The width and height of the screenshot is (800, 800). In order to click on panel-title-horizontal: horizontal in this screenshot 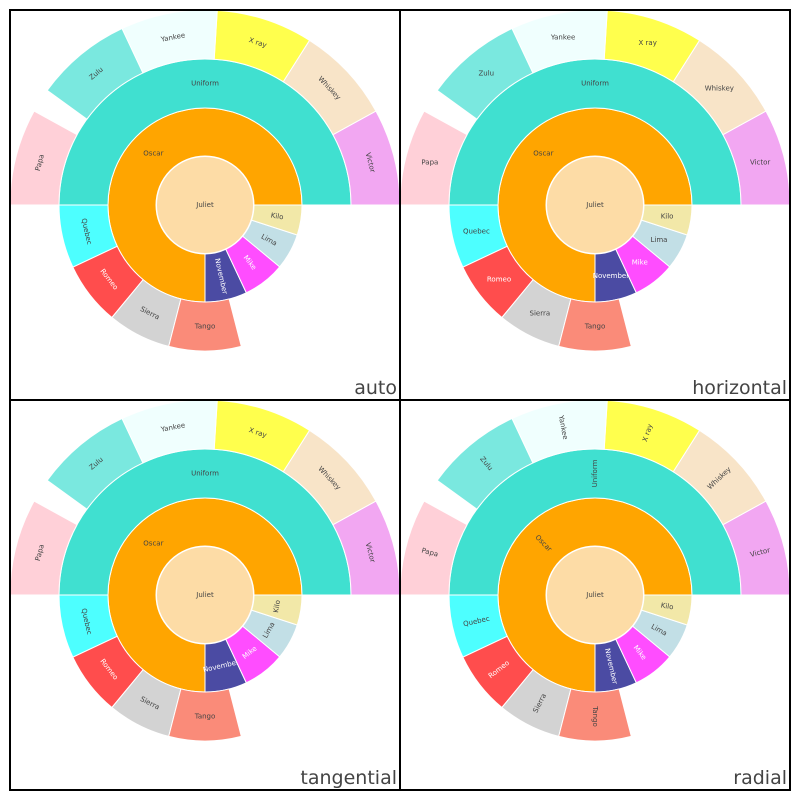, I will do `click(739, 388)`.